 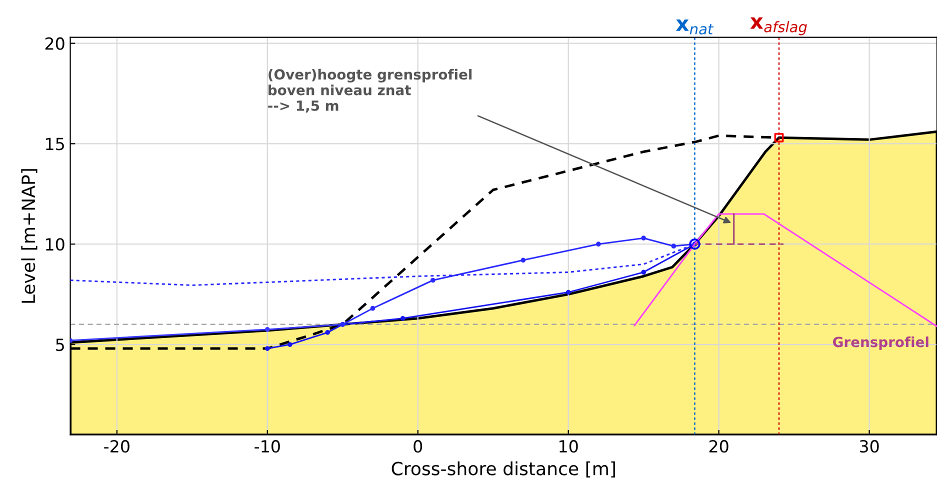 What do you see at coordinates (55, 144) in the screenshot?
I see `y-tick-label: 15` at bounding box center [55, 144].